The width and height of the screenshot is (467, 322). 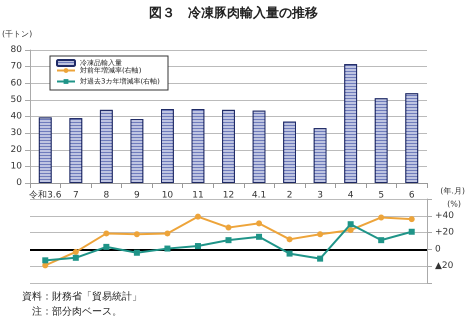 What do you see at coordinates (106, 195) in the screenshot?
I see `x-tick-label: 8` at bounding box center [106, 195].